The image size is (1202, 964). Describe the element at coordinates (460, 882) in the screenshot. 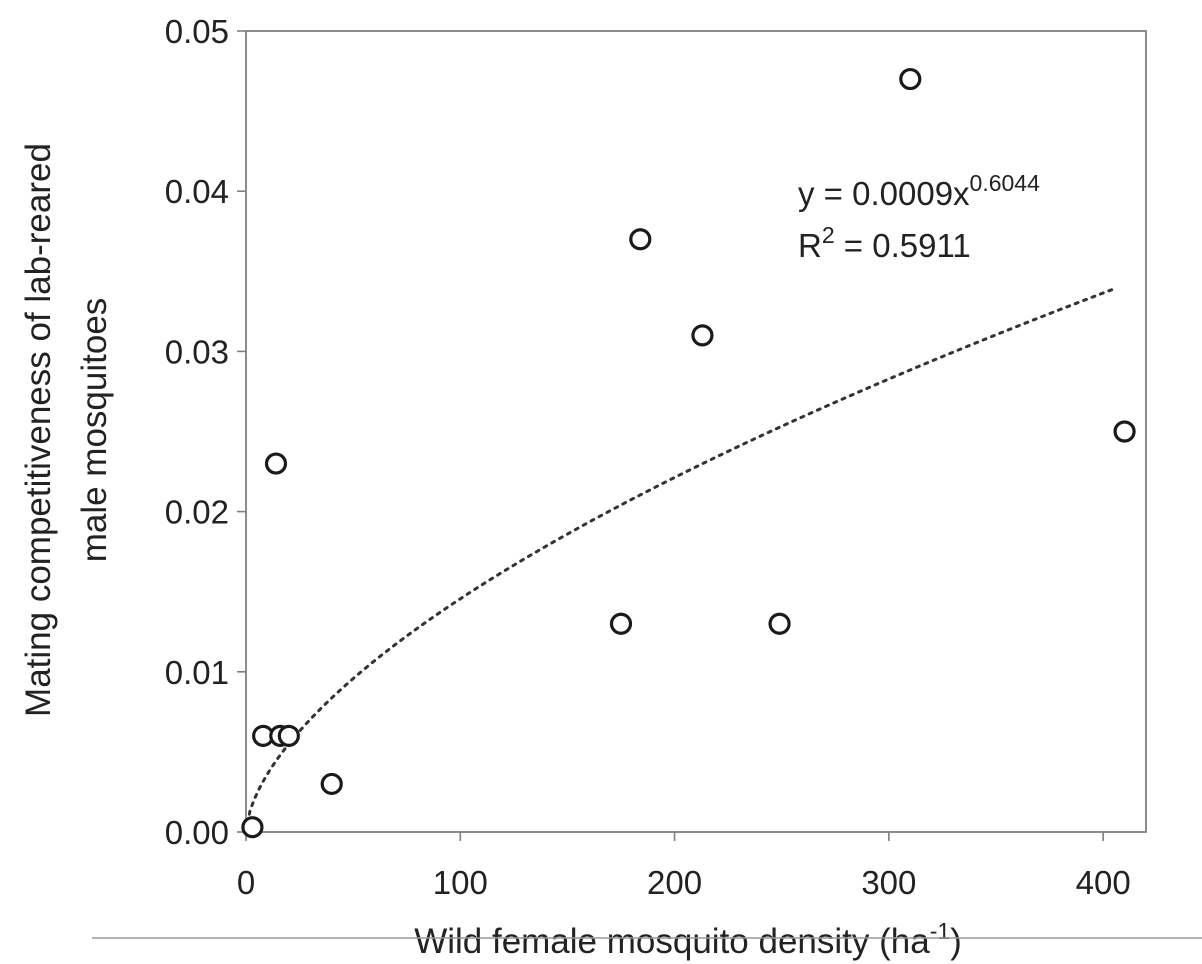

I see `x-tick-label: 100` at that location.